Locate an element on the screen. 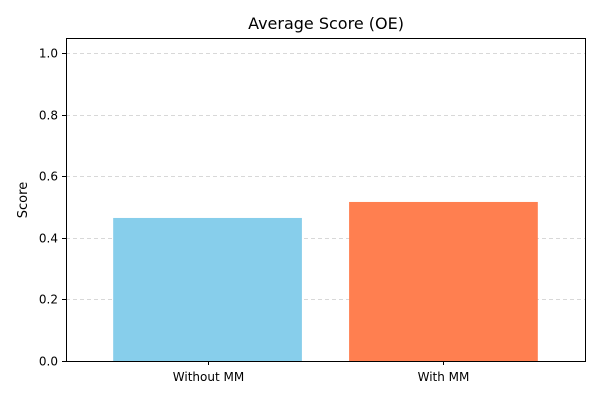  y-tick-label: 0.0 is located at coordinates (48, 362).